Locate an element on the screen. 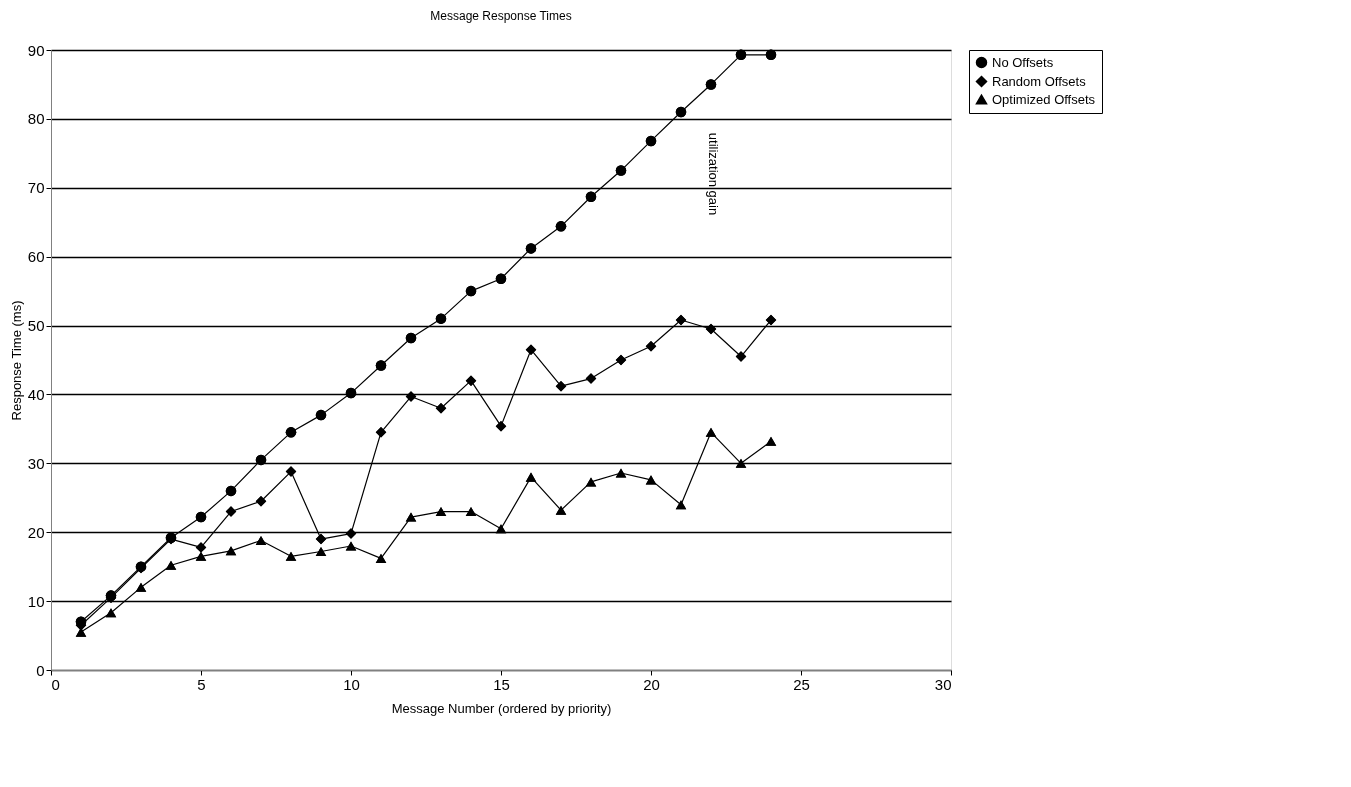 This screenshot has width=1351, height=787. legend-label: No Offsets is located at coordinates (1023, 62).